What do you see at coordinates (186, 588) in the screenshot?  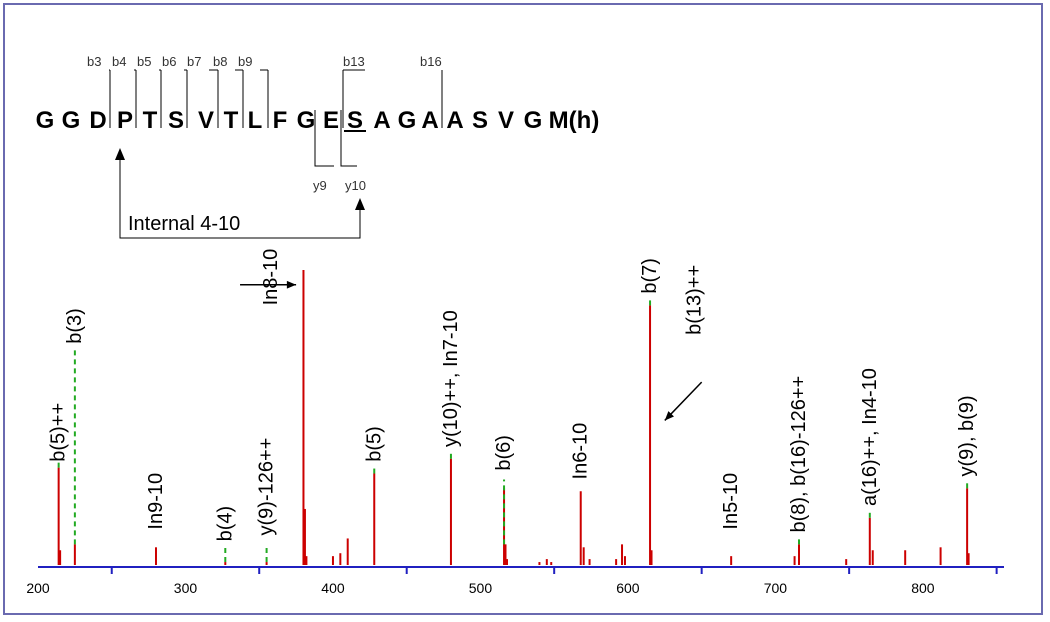 I see `x-tick-label: 300` at bounding box center [186, 588].